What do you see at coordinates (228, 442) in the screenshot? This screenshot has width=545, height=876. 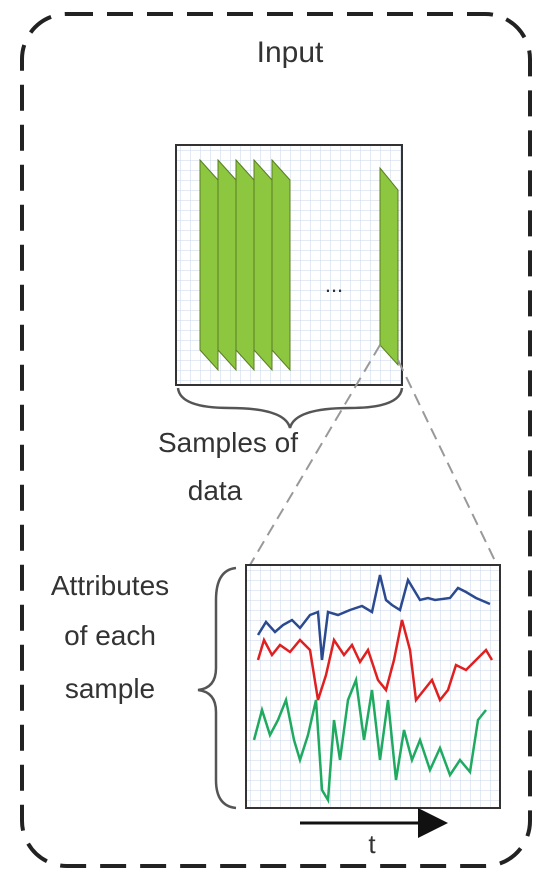 I see `samples-label-line: Samples of` at bounding box center [228, 442].